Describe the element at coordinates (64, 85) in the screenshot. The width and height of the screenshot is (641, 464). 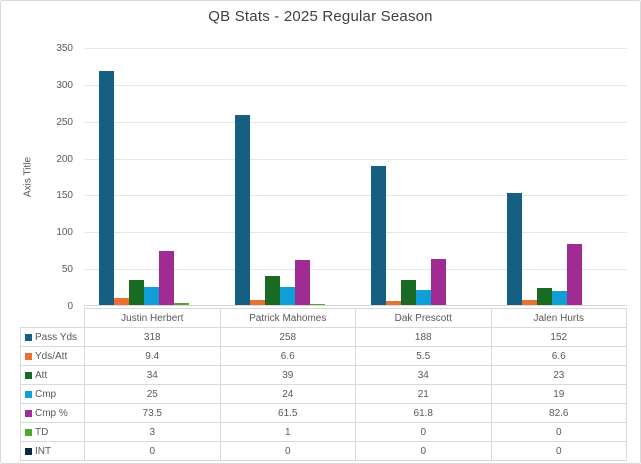
I see `y-tick-label-300: 300` at that location.